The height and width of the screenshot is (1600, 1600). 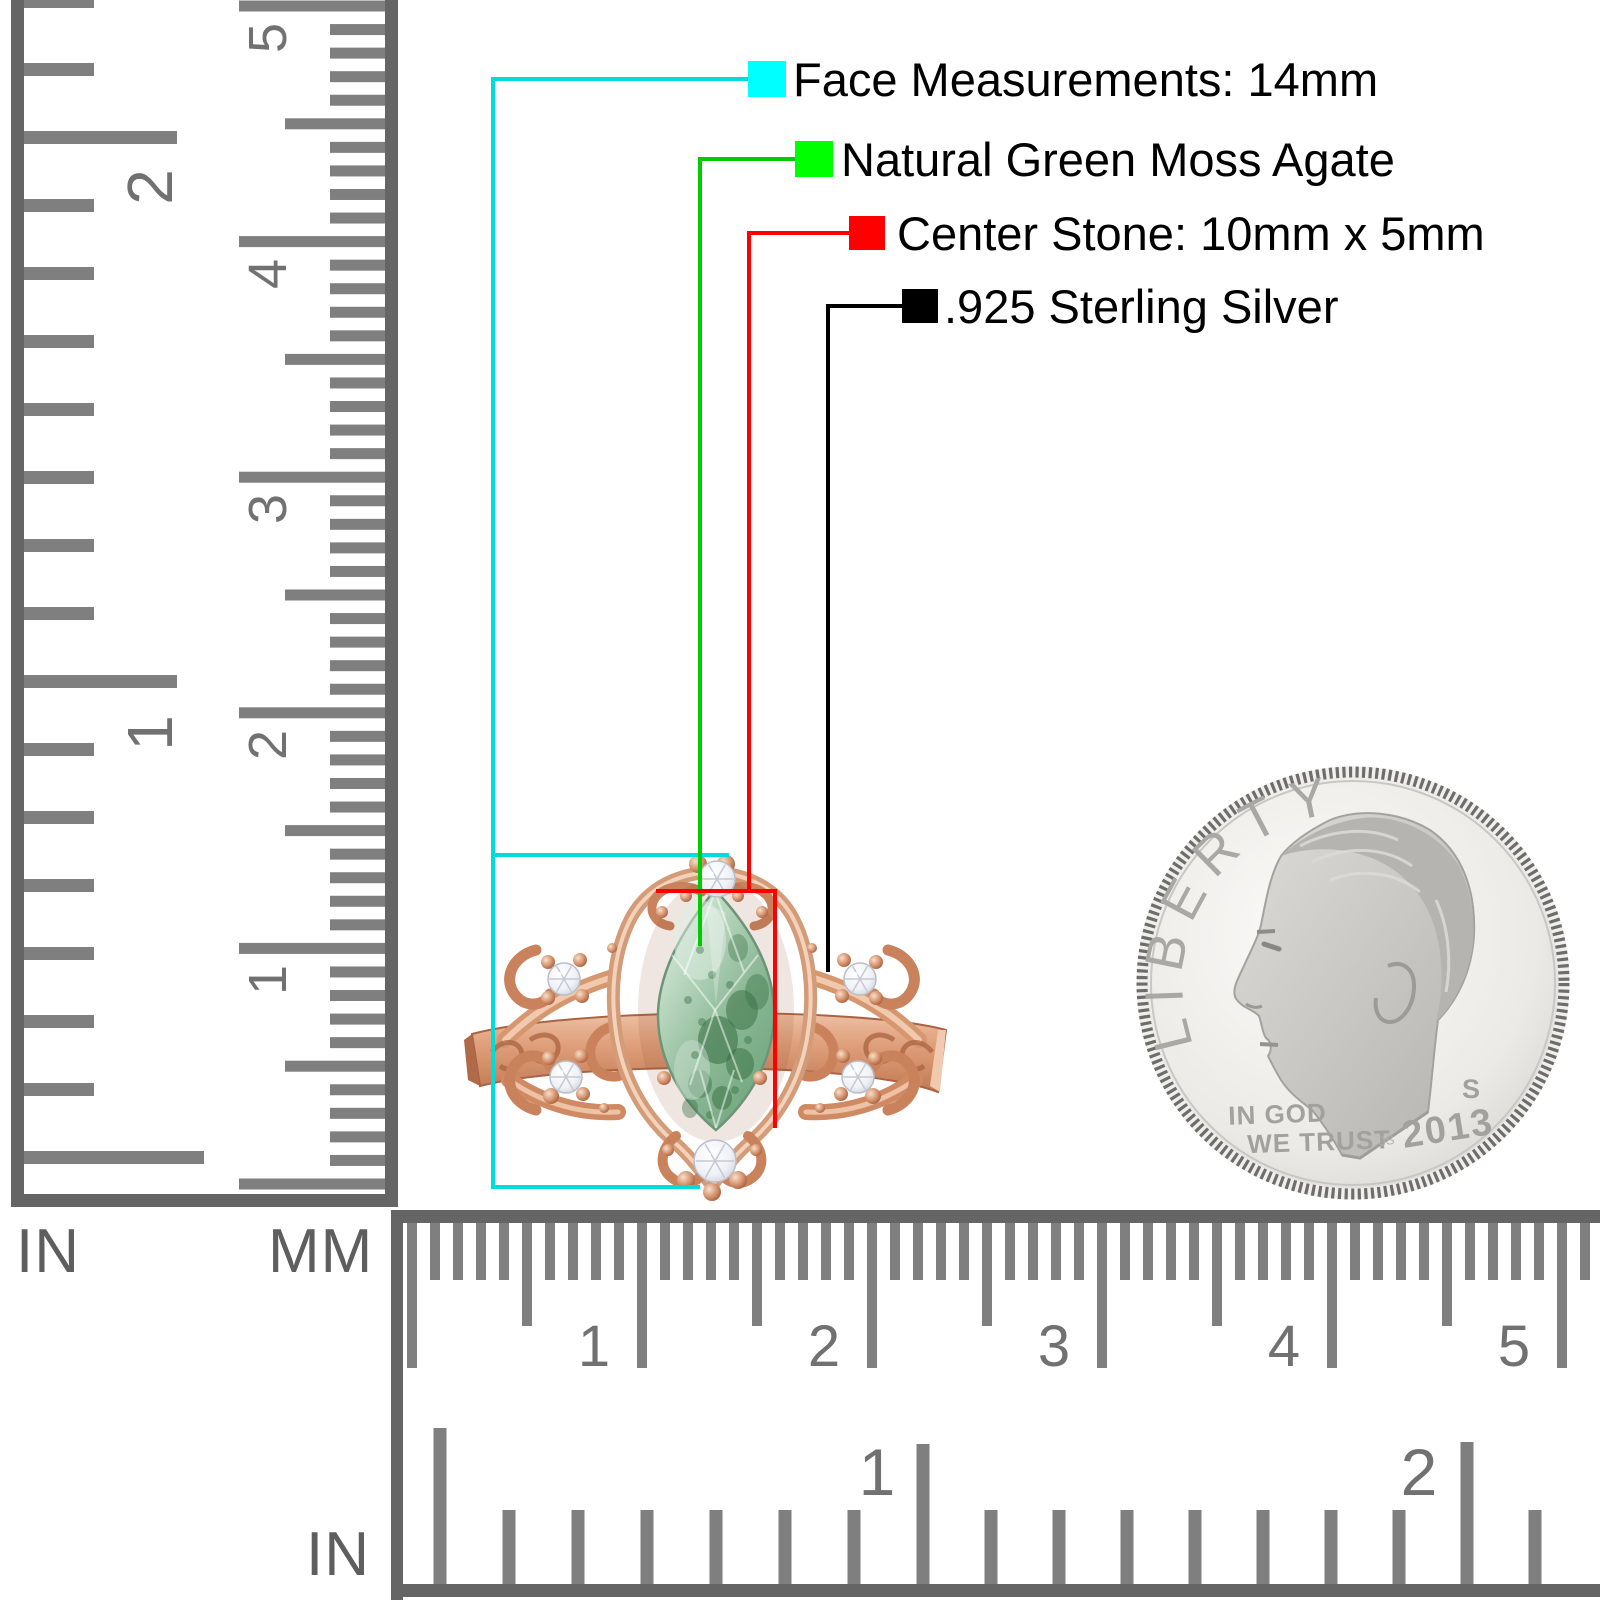 I want to click on coin-reeded-edge, so click(x=1353, y=983).